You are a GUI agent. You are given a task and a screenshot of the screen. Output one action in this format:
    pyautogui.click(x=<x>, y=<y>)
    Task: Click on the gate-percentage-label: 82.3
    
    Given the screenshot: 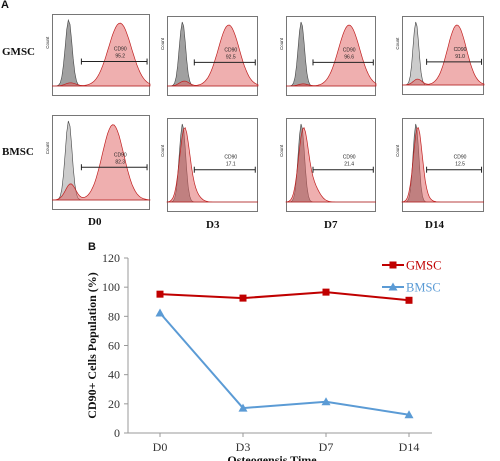 What is the action you would take?
    pyautogui.click(x=120, y=162)
    